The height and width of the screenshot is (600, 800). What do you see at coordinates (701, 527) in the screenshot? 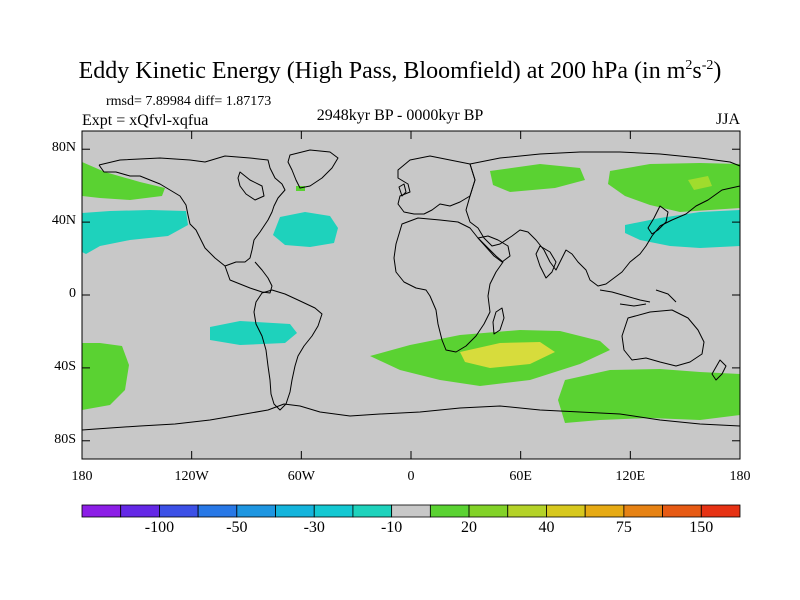
I see `colorbar-label: 150` at bounding box center [701, 527].